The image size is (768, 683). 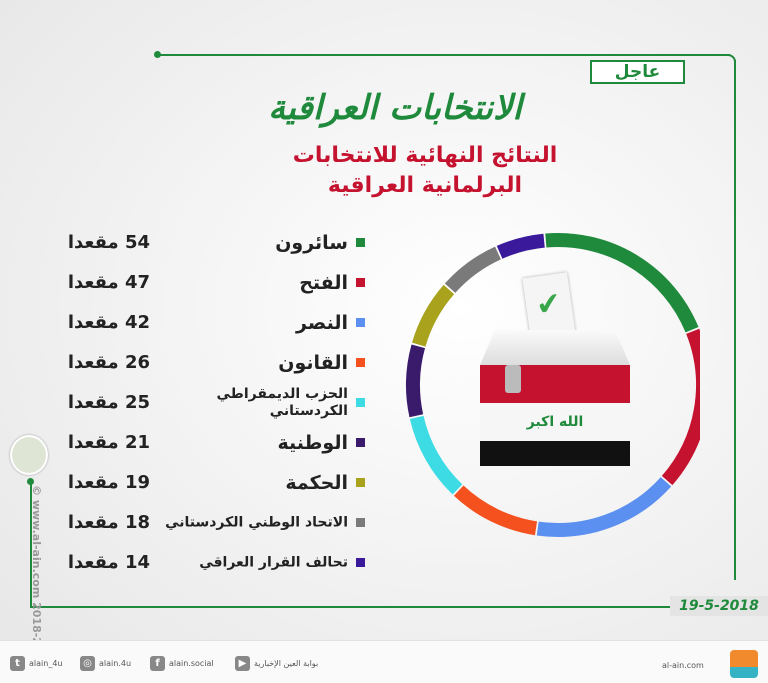 I want to click on frame-bottom-line, so click(x=350, y=607).